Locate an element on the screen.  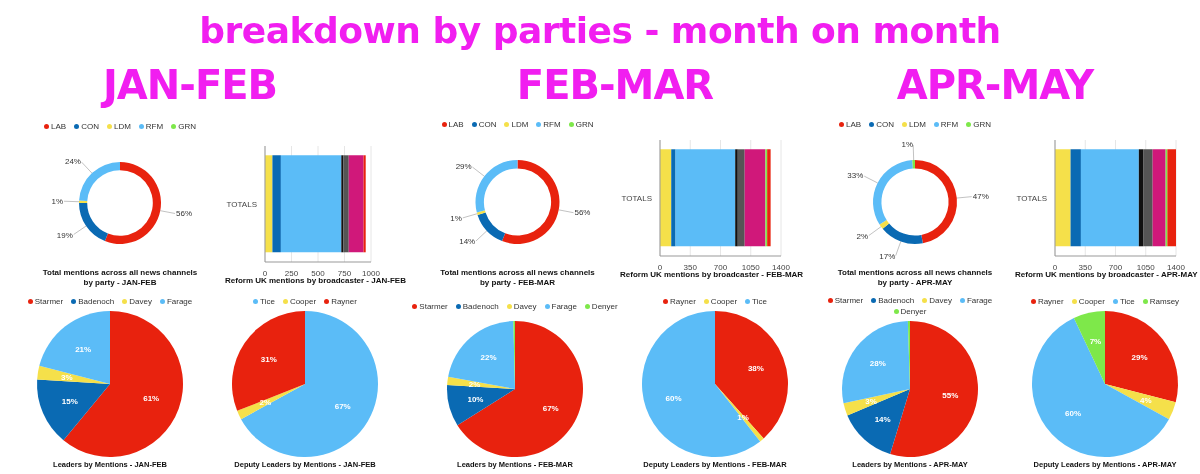
data-label: 22% is located at coordinates (488, 358).